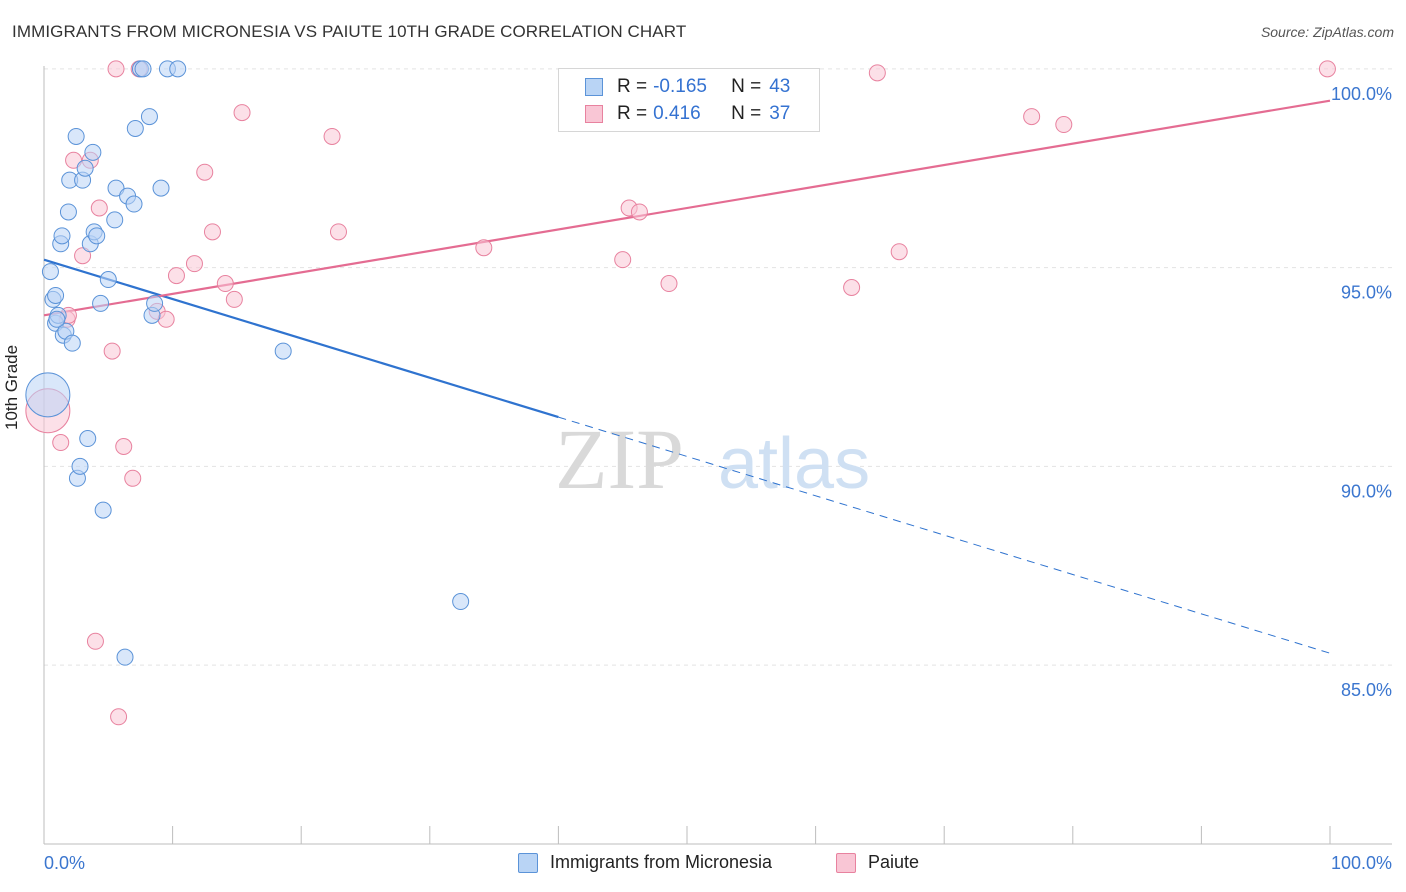 This screenshot has height=892, width=1406. What do you see at coordinates (661, 862) in the screenshot?
I see `legend-label-micronesia: Immigrants from Micronesia` at bounding box center [661, 862].